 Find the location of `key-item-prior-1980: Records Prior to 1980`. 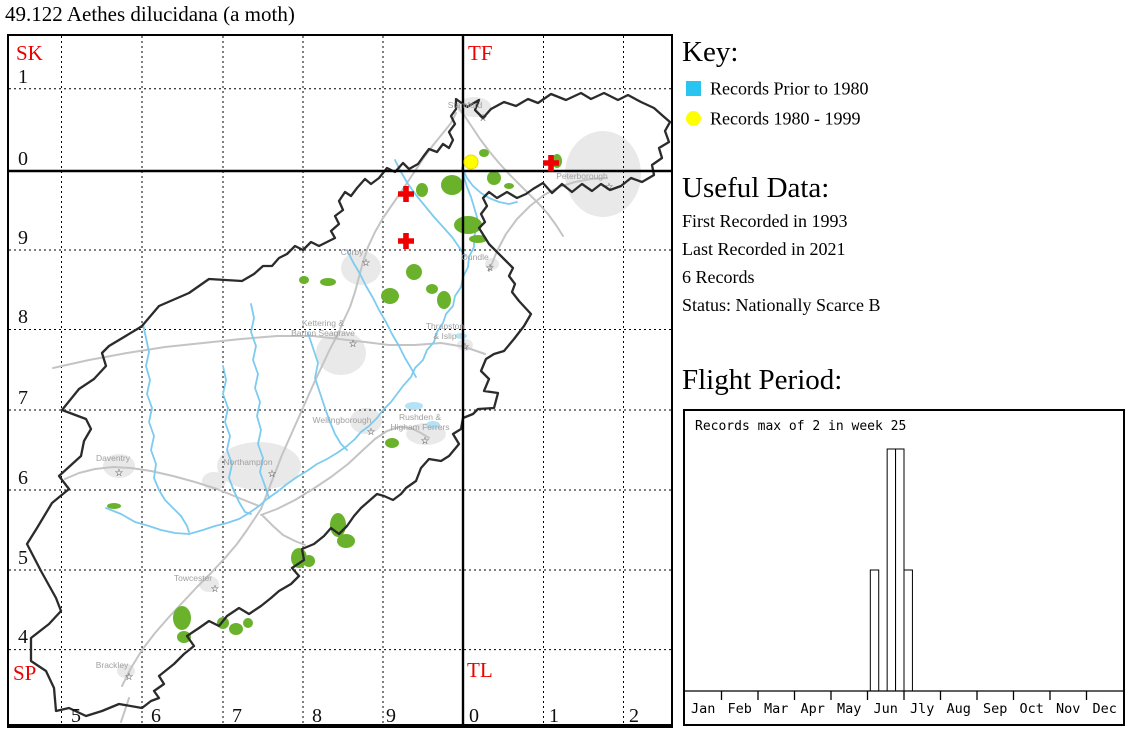

key-item-prior-1980: Records Prior to 1980 is located at coordinates (777, 88).